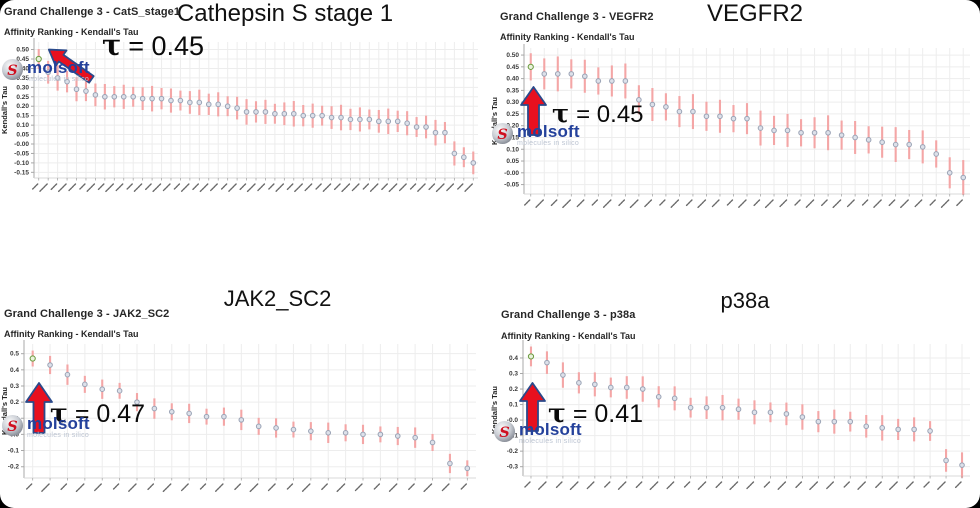 Image resolution: width=980 pixels, height=508 pixels. Describe the element at coordinates (277, 298) in the screenshot. I see `slide-big-title: JAK2_SC2` at that location.